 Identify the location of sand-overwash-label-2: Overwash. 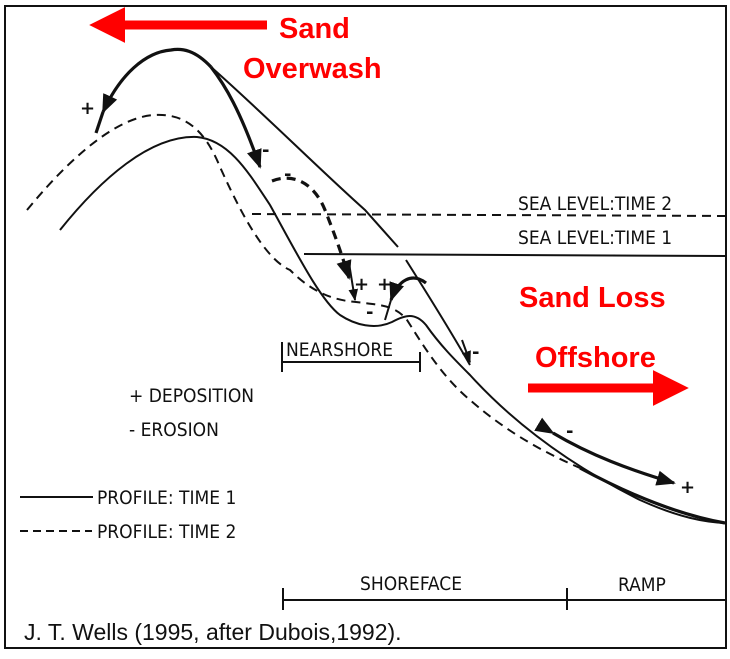
(312, 69).